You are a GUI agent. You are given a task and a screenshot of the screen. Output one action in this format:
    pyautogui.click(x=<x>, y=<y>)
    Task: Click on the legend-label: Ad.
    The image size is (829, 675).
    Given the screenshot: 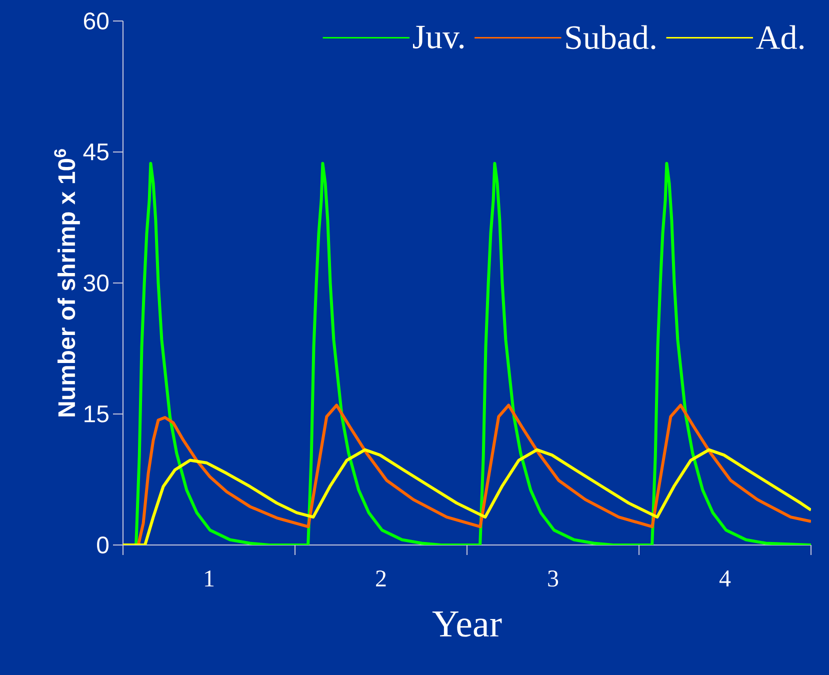 What is the action you would take?
    pyautogui.click(x=780, y=37)
    